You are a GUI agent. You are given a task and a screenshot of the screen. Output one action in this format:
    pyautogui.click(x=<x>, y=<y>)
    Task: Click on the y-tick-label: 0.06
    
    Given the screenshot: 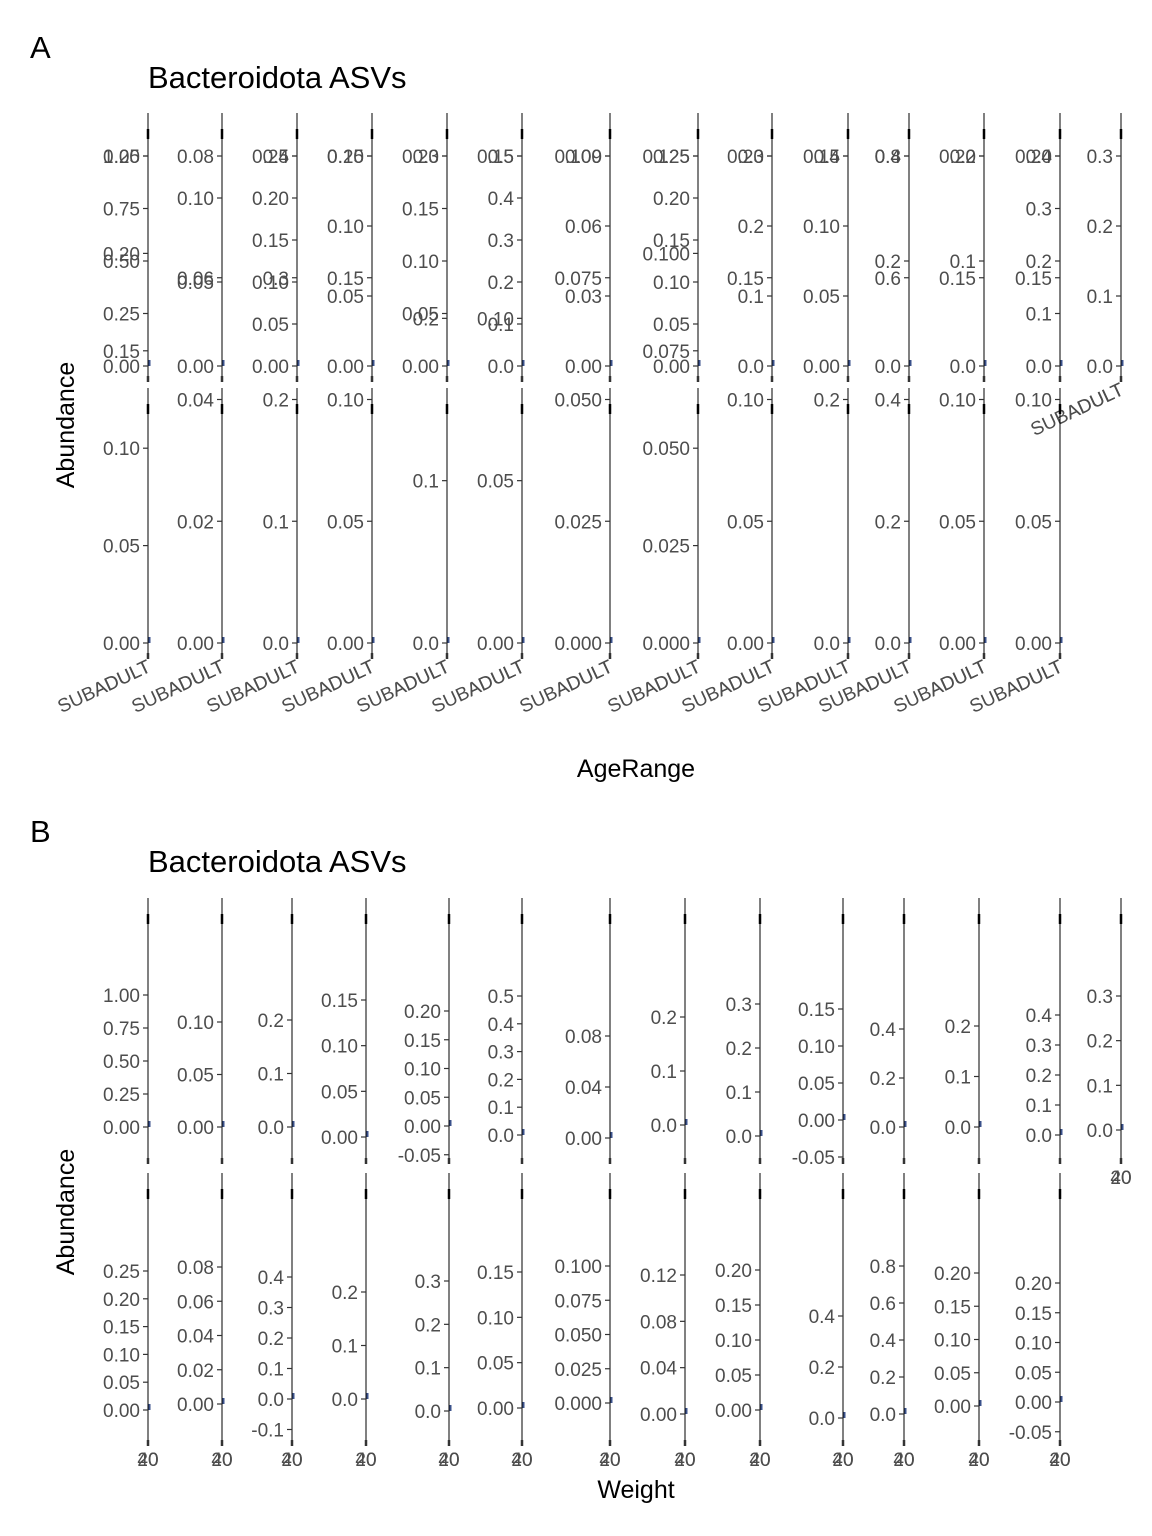 What is the action you would take?
    pyautogui.click(x=195, y=279)
    